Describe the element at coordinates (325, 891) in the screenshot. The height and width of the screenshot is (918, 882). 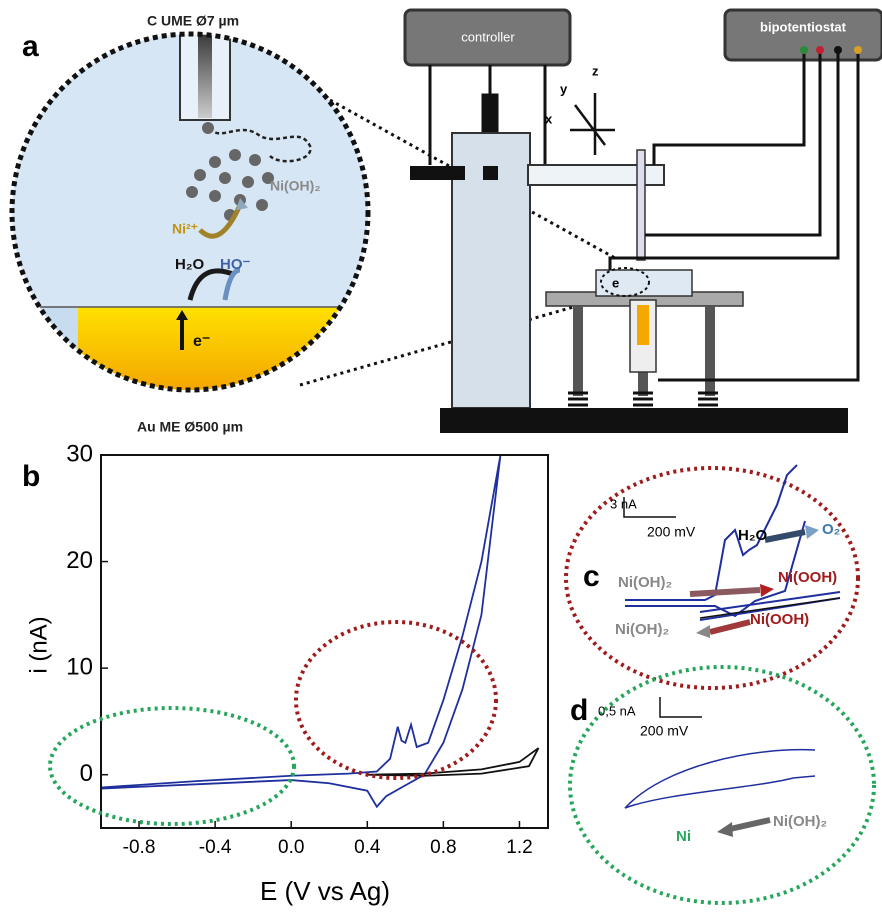
I see `x-axis-title: E (V vs Ag)` at that location.